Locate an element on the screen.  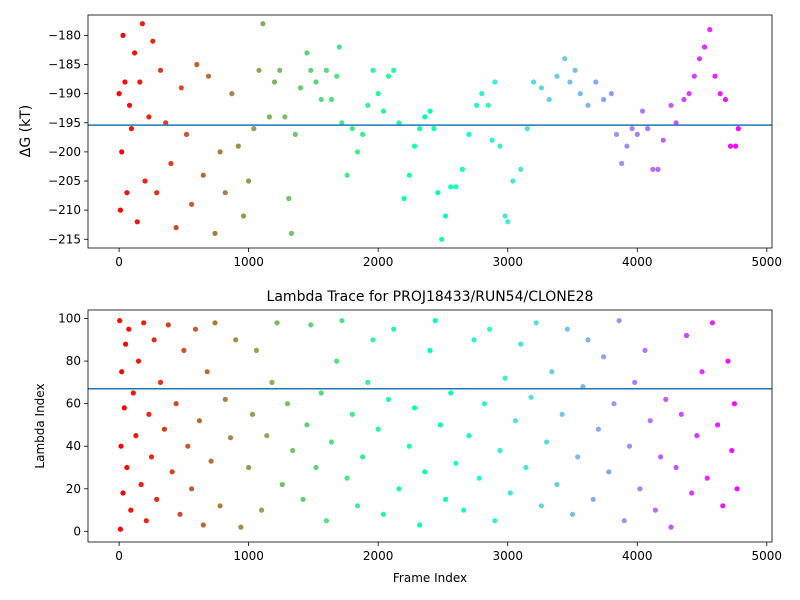
y-tick-label: −205 is located at coordinates (64, 181).